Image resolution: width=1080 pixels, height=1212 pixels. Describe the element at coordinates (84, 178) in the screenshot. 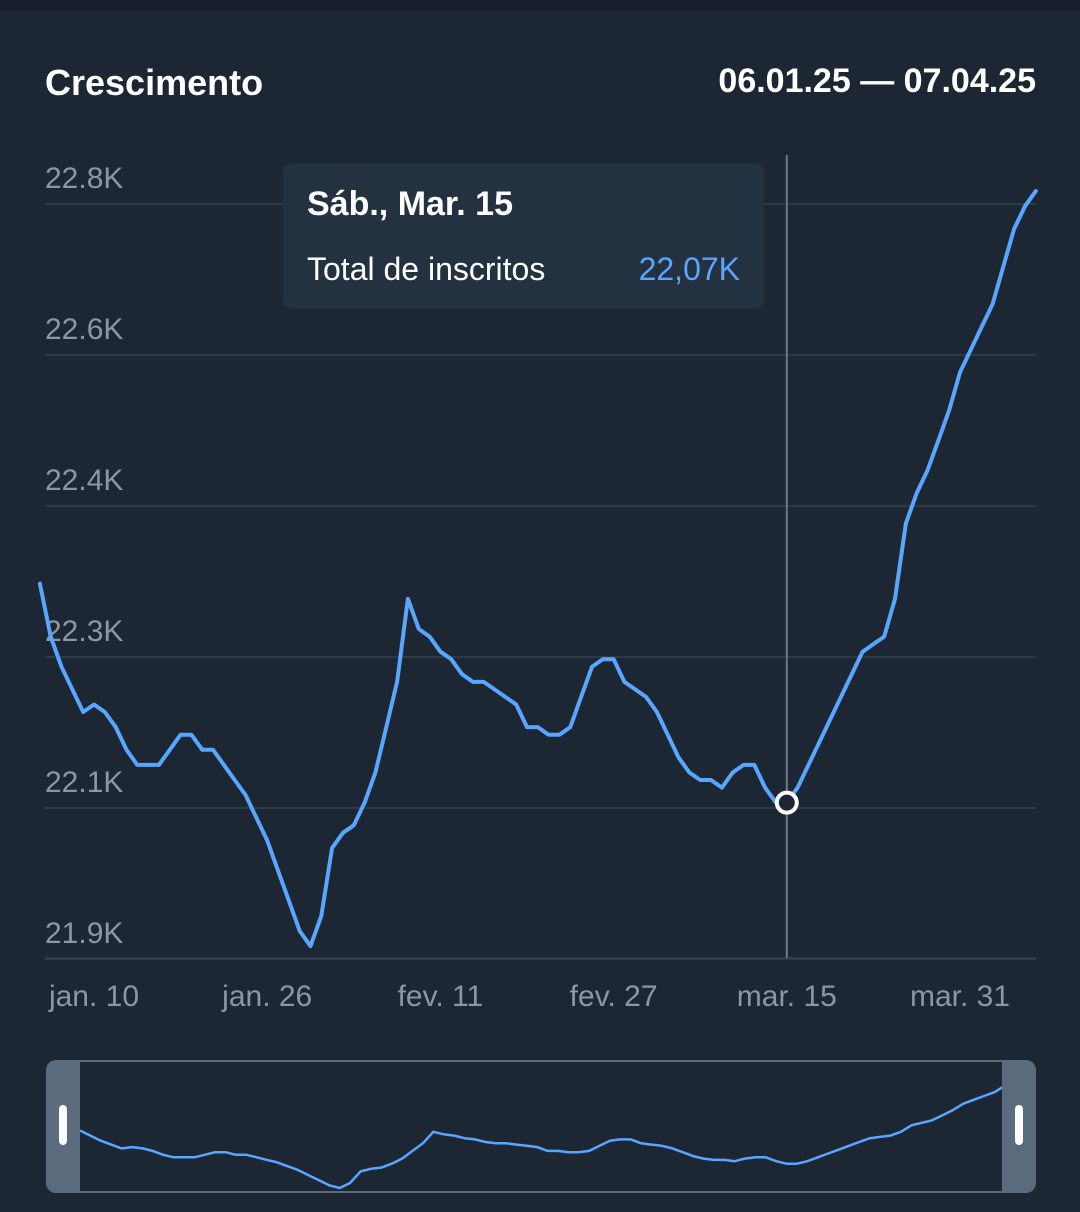

I see `y-tick-label: 22.8K` at that location.